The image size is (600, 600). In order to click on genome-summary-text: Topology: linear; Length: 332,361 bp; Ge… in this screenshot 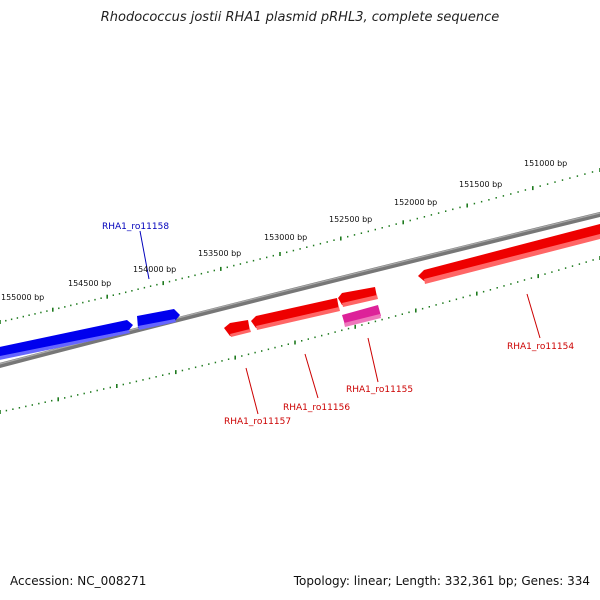, I will do `click(441, 581)`.